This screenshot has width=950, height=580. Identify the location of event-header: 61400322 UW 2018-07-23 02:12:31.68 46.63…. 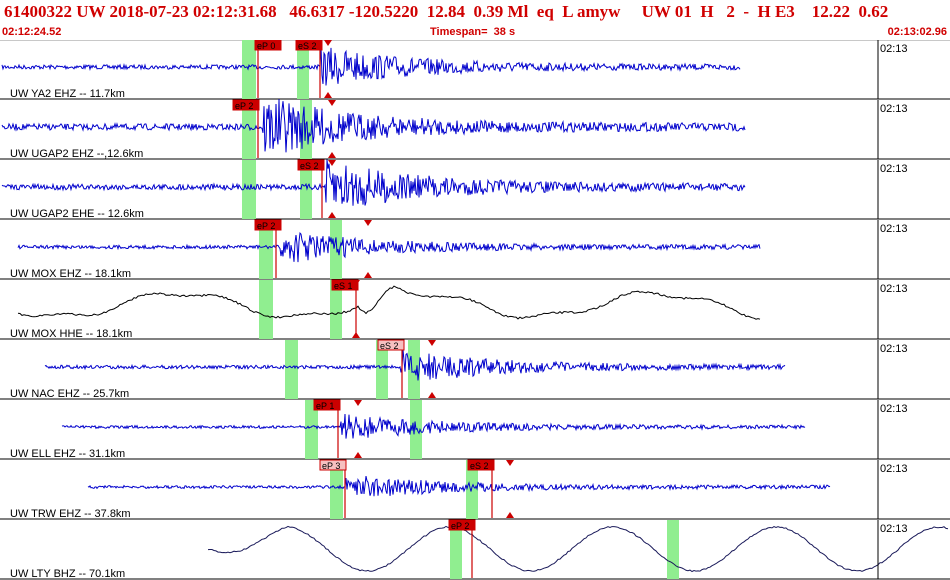
(475, 20).